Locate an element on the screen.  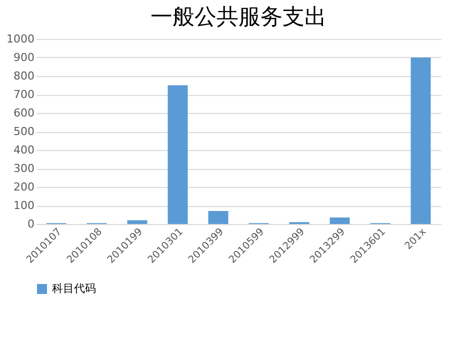
y-tick-label: 900 is located at coordinates (24, 57).